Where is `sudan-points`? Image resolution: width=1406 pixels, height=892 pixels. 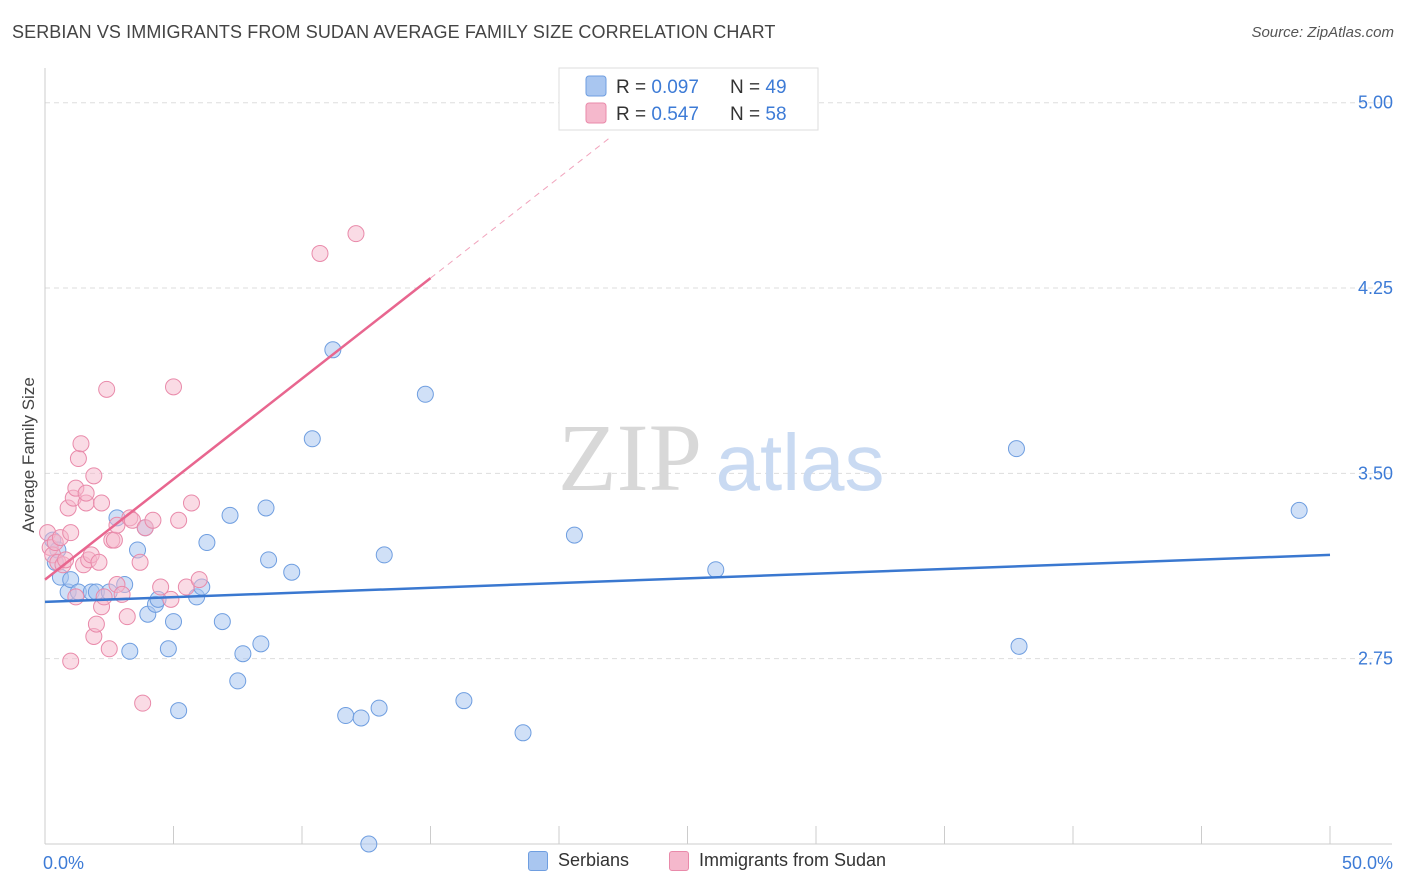 sudan-points is located at coordinates (202, 468).